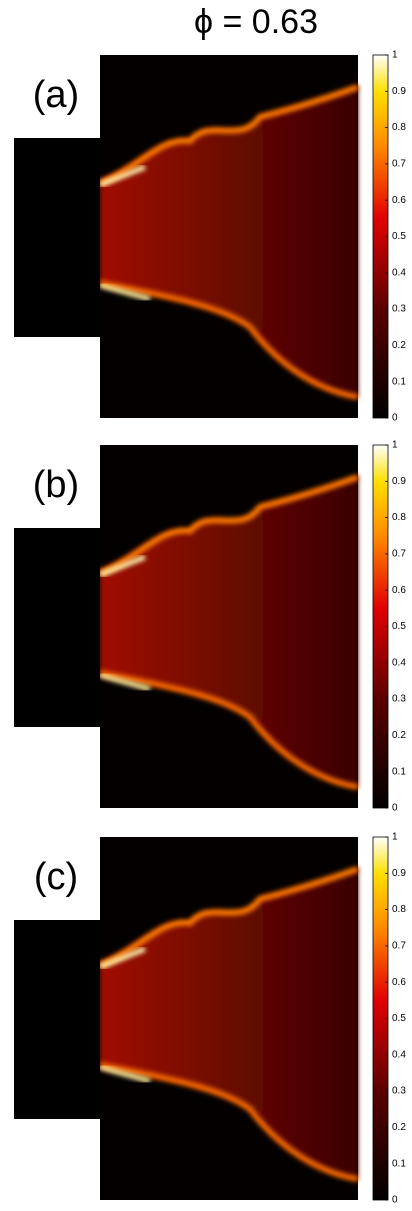 The image size is (412, 1211). Describe the element at coordinates (56, 95) in the screenshot. I see `panel-label: (a)` at that location.